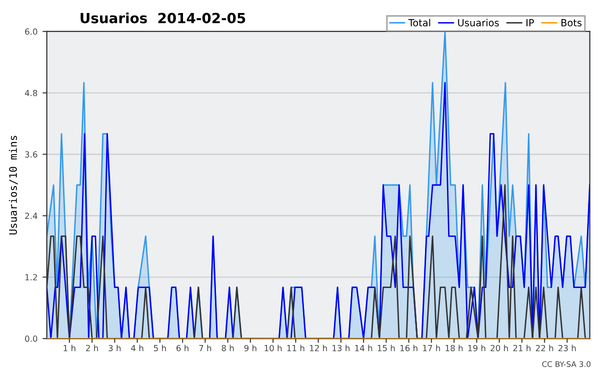  Describe the element at coordinates (160, 348) in the screenshot. I see `x-tick-label: 5 h` at that location.